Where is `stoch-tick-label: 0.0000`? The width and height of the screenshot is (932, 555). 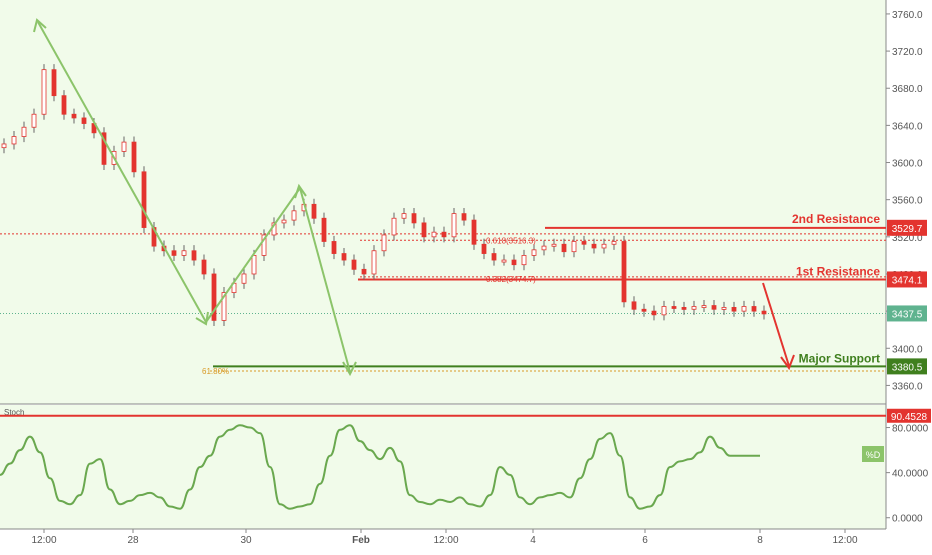 stoch-tick-label: 0.0000 is located at coordinates (907, 519).